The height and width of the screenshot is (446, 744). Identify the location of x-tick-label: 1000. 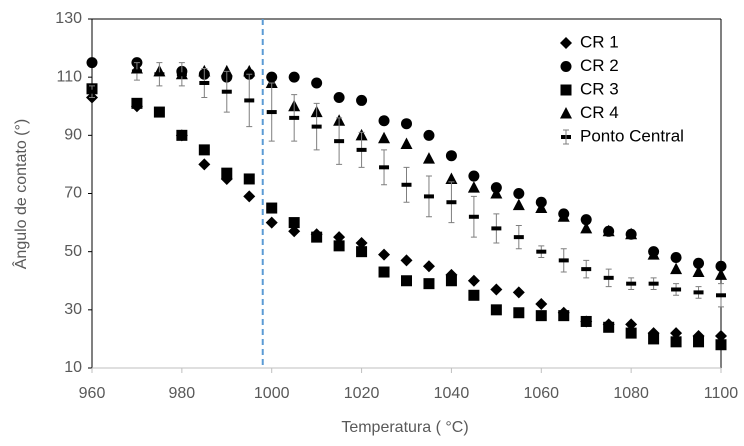
(272, 393).